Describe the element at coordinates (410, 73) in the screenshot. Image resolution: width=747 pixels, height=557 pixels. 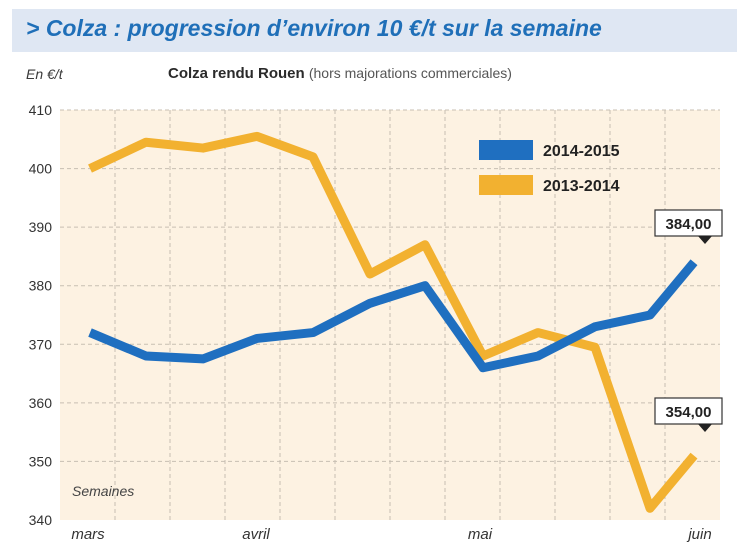
I see `chart-subtitle: (hors majorations commerciales)` at that location.